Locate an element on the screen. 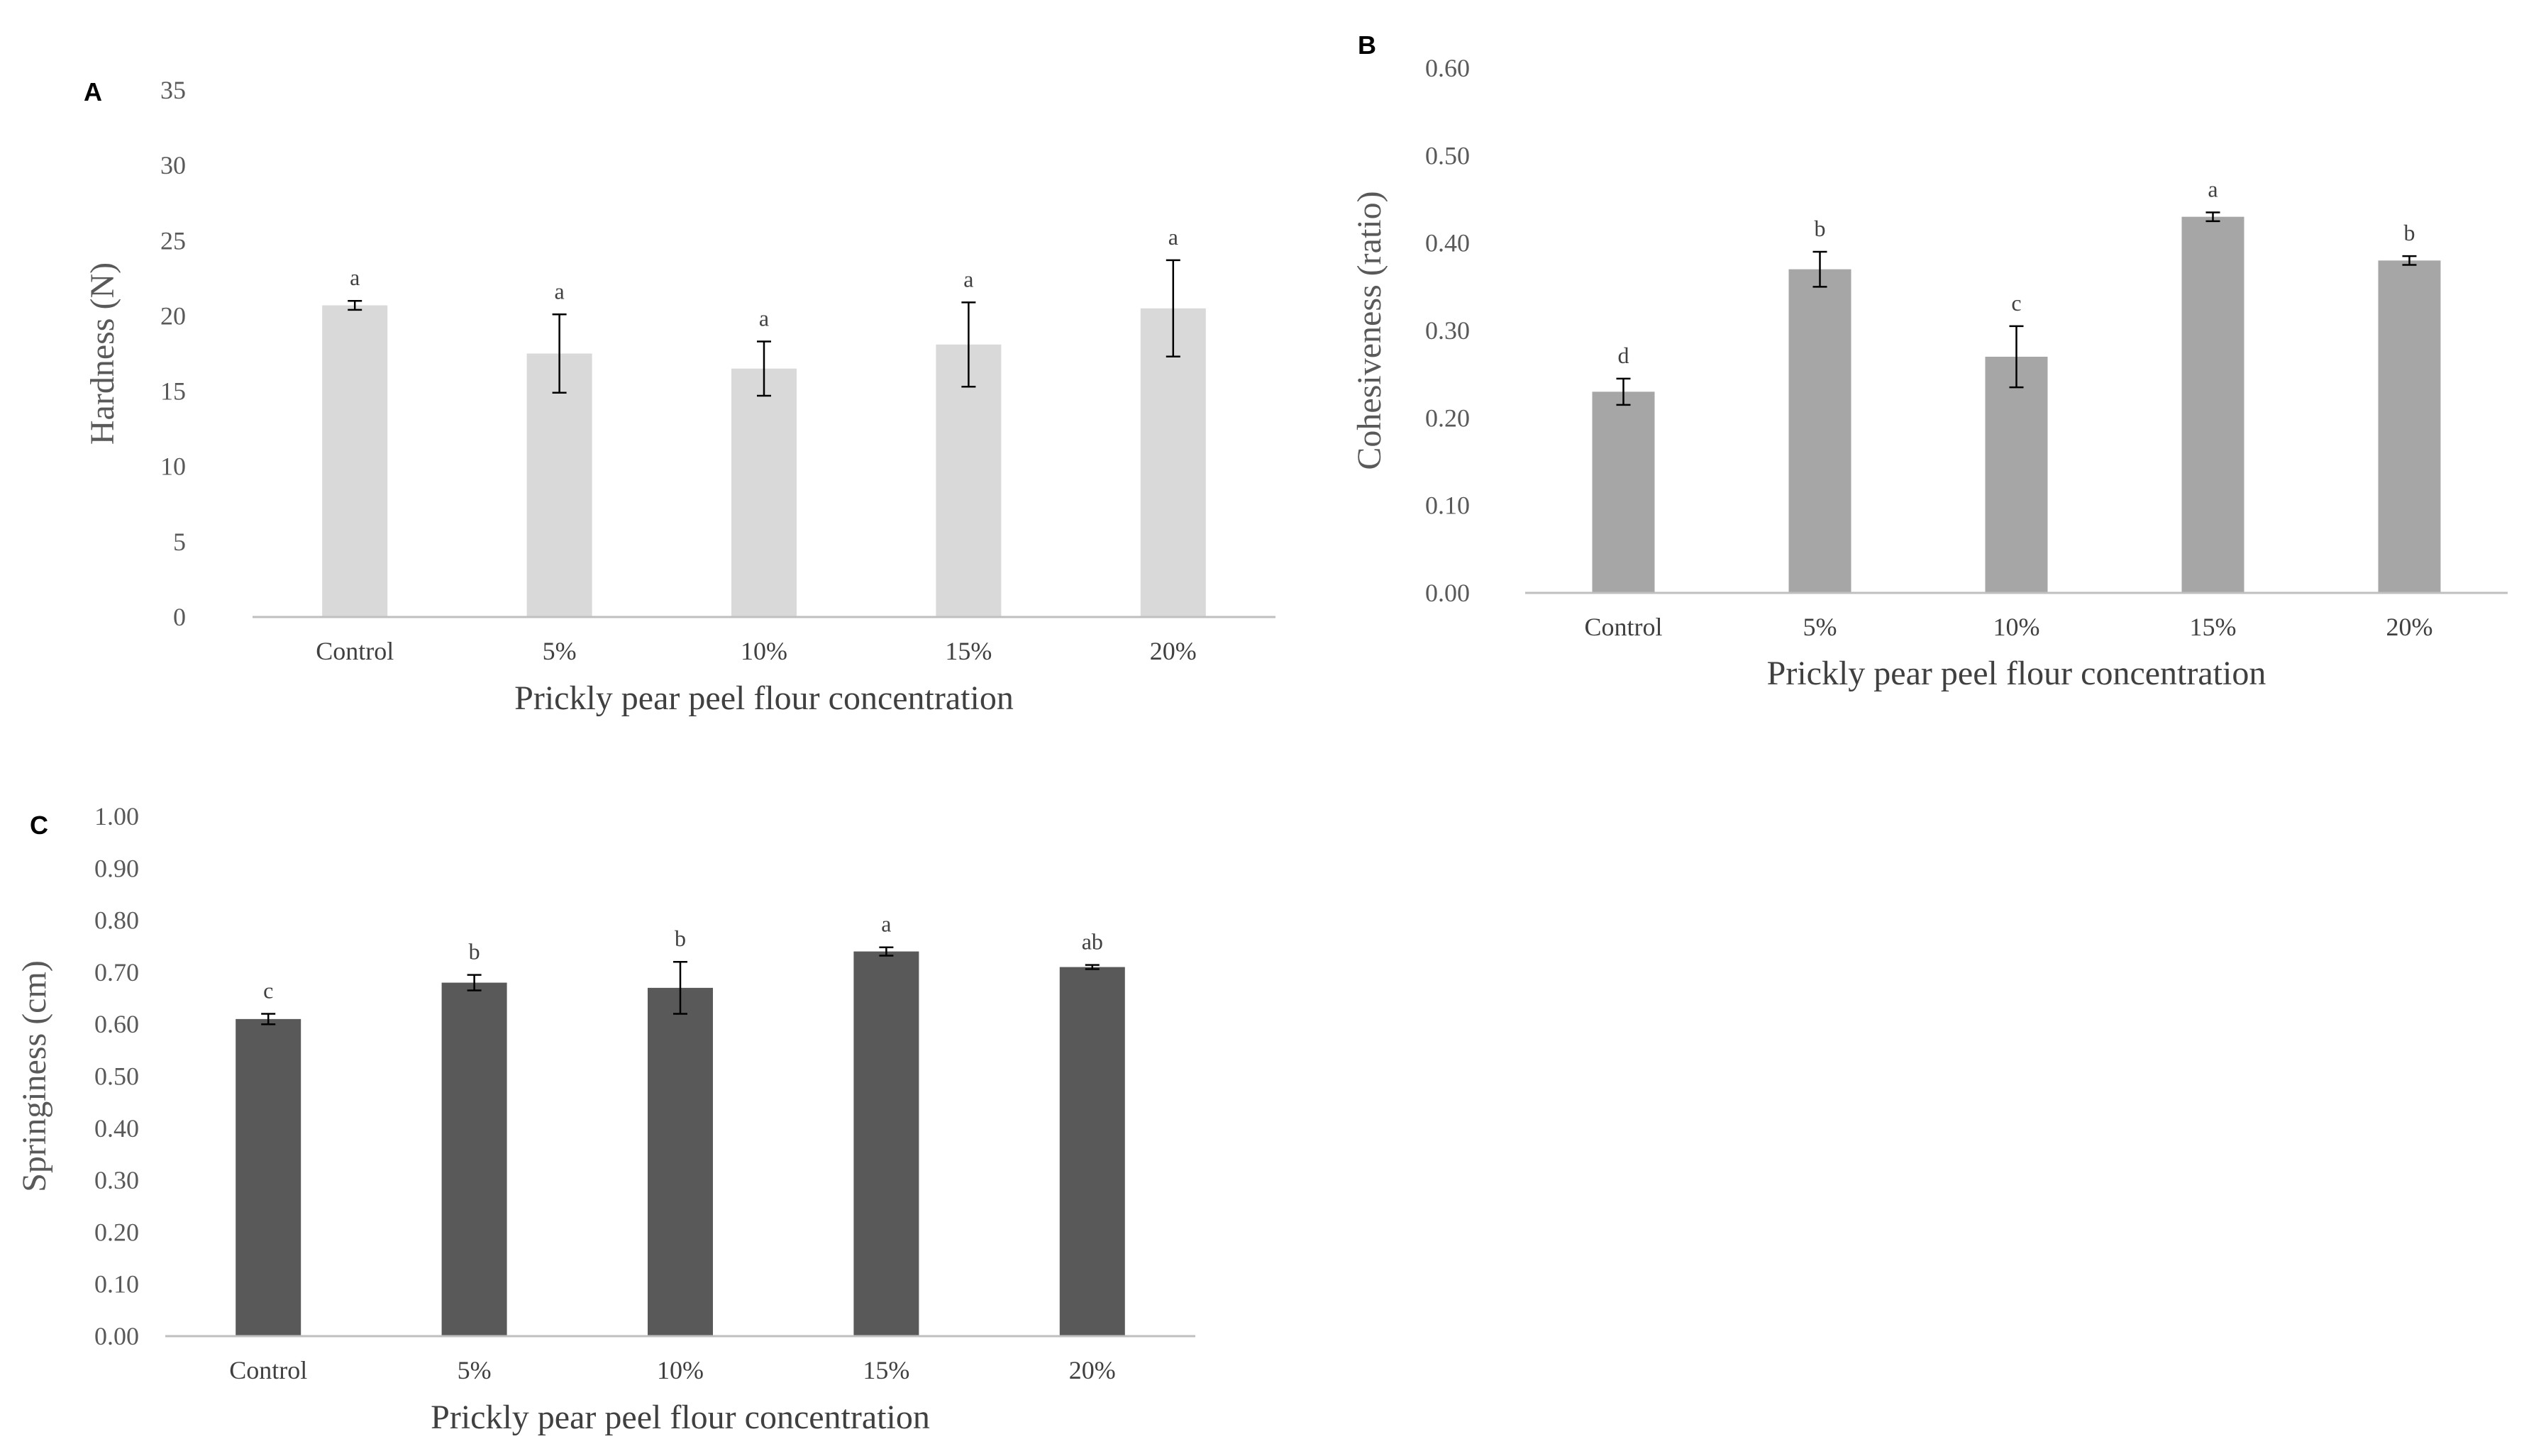  panel-label: B is located at coordinates (1367, 45).